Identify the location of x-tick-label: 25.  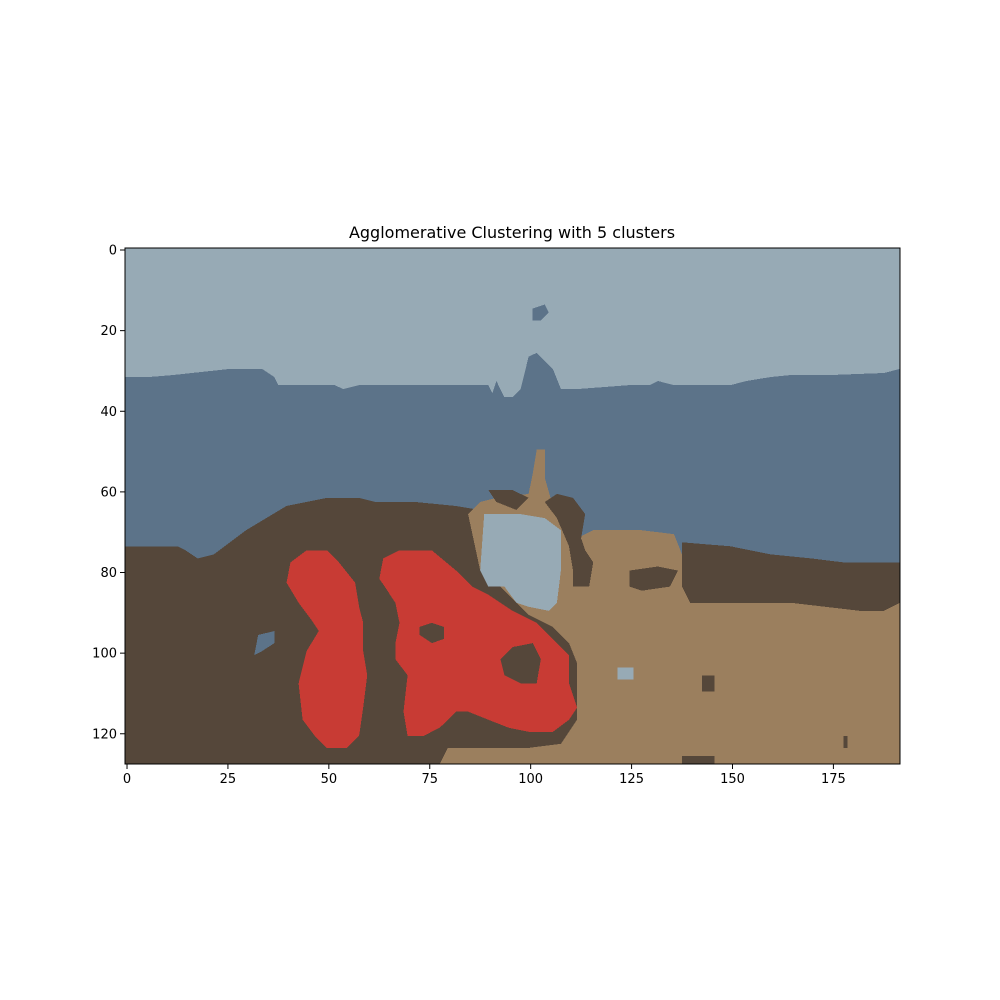
(228, 779).